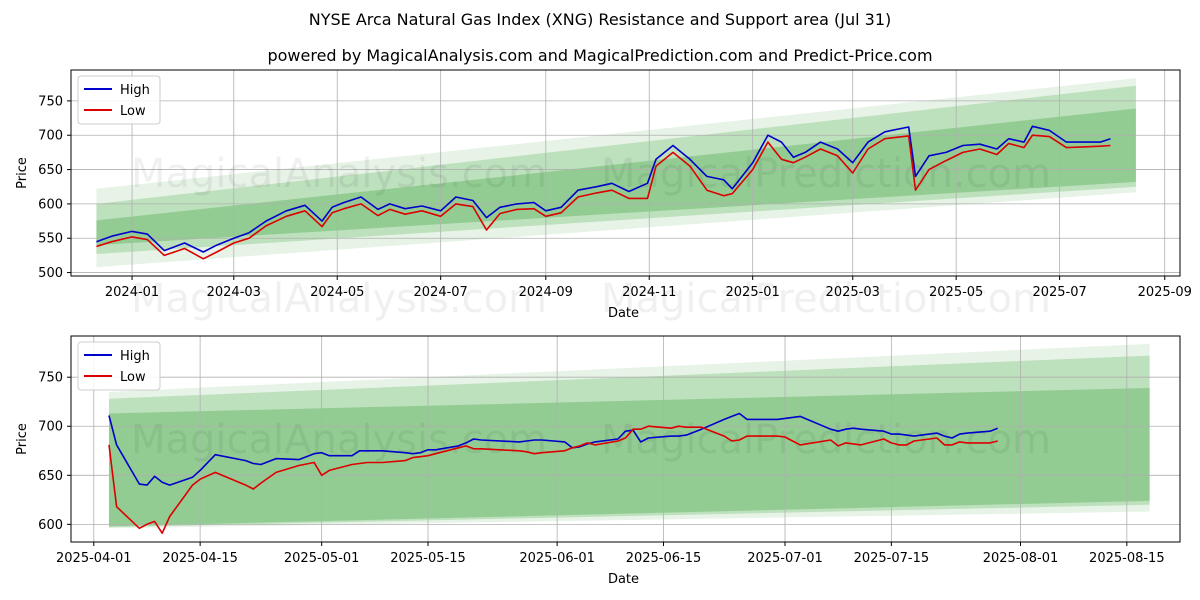 This screenshot has height=600, width=1200. I want to click on x-tick-label: 2024-01, so click(132, 292).